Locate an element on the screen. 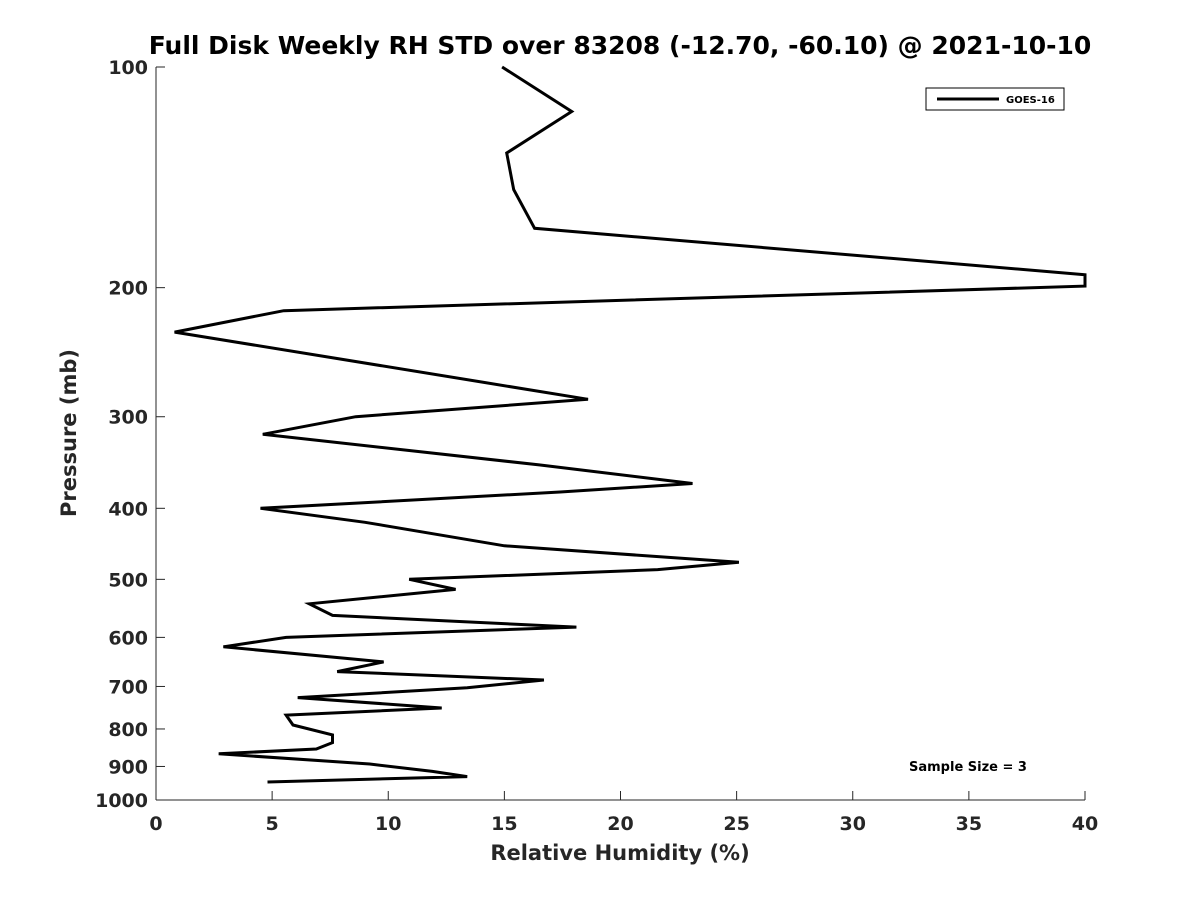 The width and height of the screenshot is (1200, 900). x-tick-label-40: 40 is located at coordinates (1085, 824).